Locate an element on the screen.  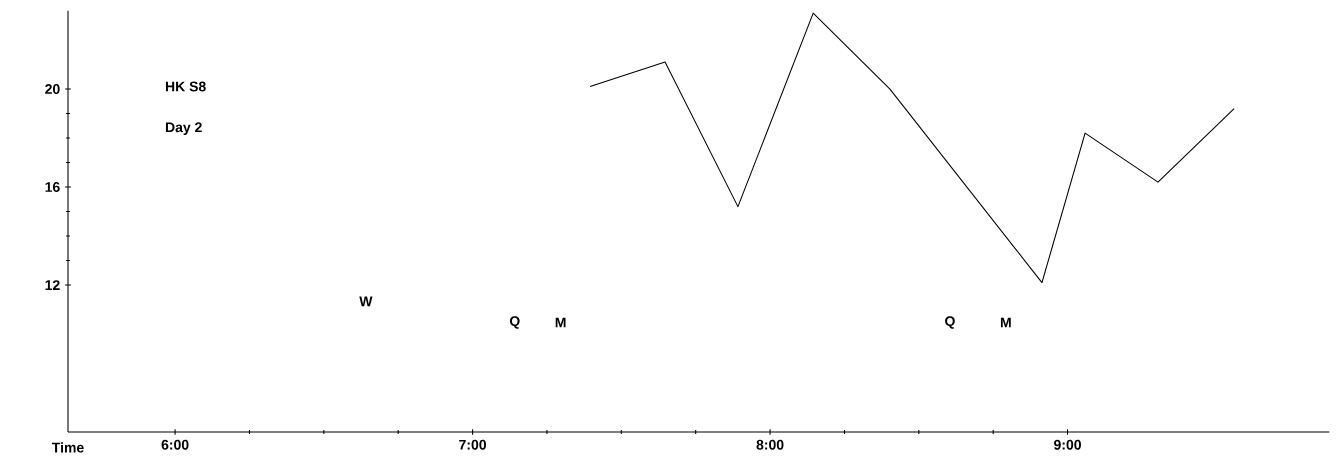
x-tick-label: 6:00 is located at coordinates (175, 444).